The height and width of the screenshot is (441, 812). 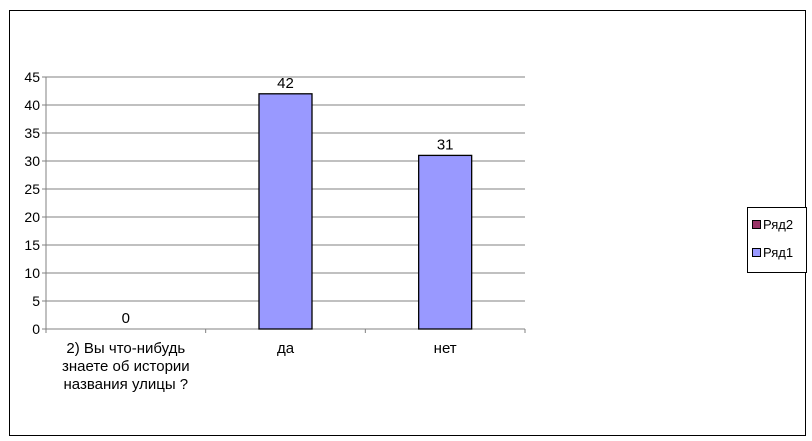 I want to click on y-tick-label-45: 45, so click(x=32, y=77).